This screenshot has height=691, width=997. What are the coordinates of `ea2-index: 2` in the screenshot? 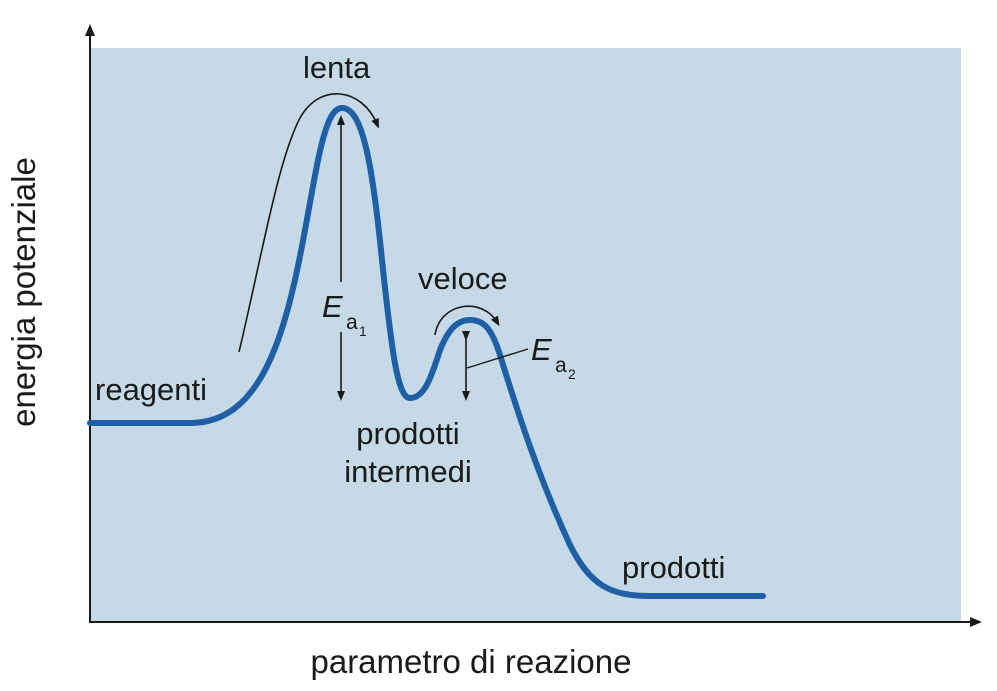 It's located at (572, 374).